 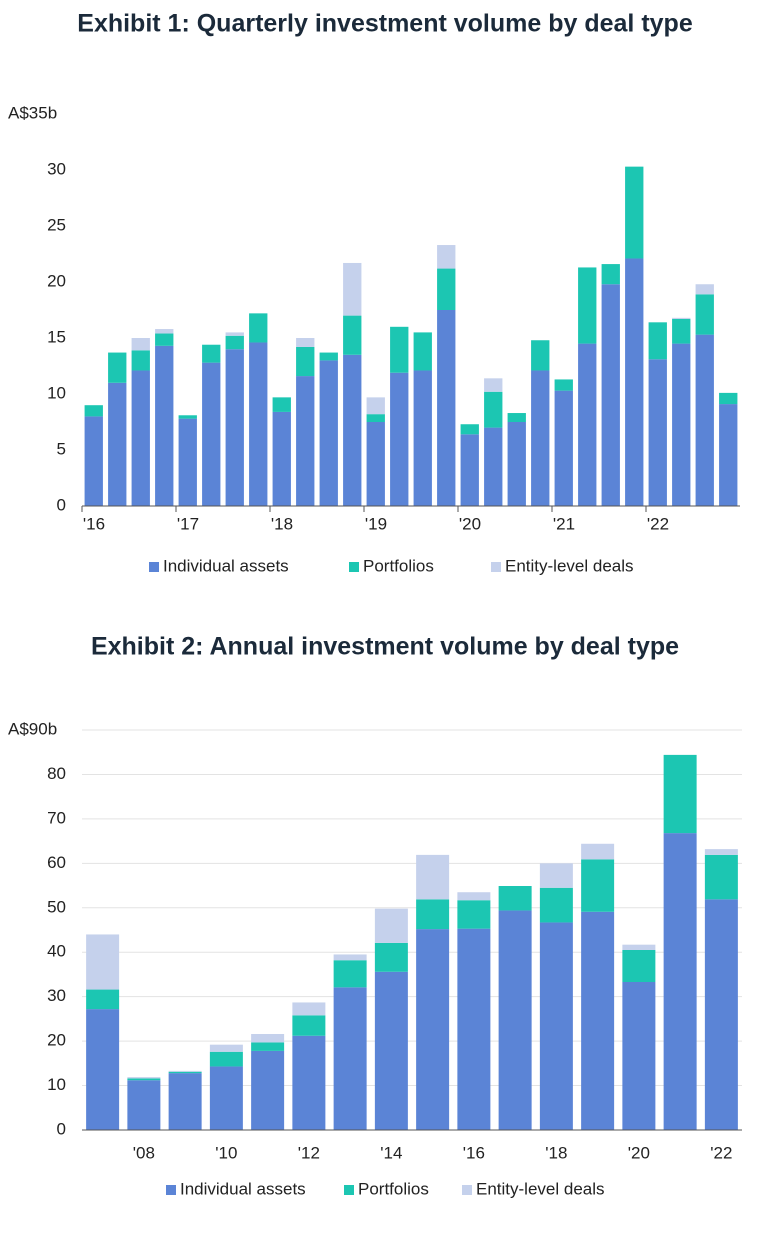 I want to click on y-tick-label: A$90b, so click(x=32, y=728).